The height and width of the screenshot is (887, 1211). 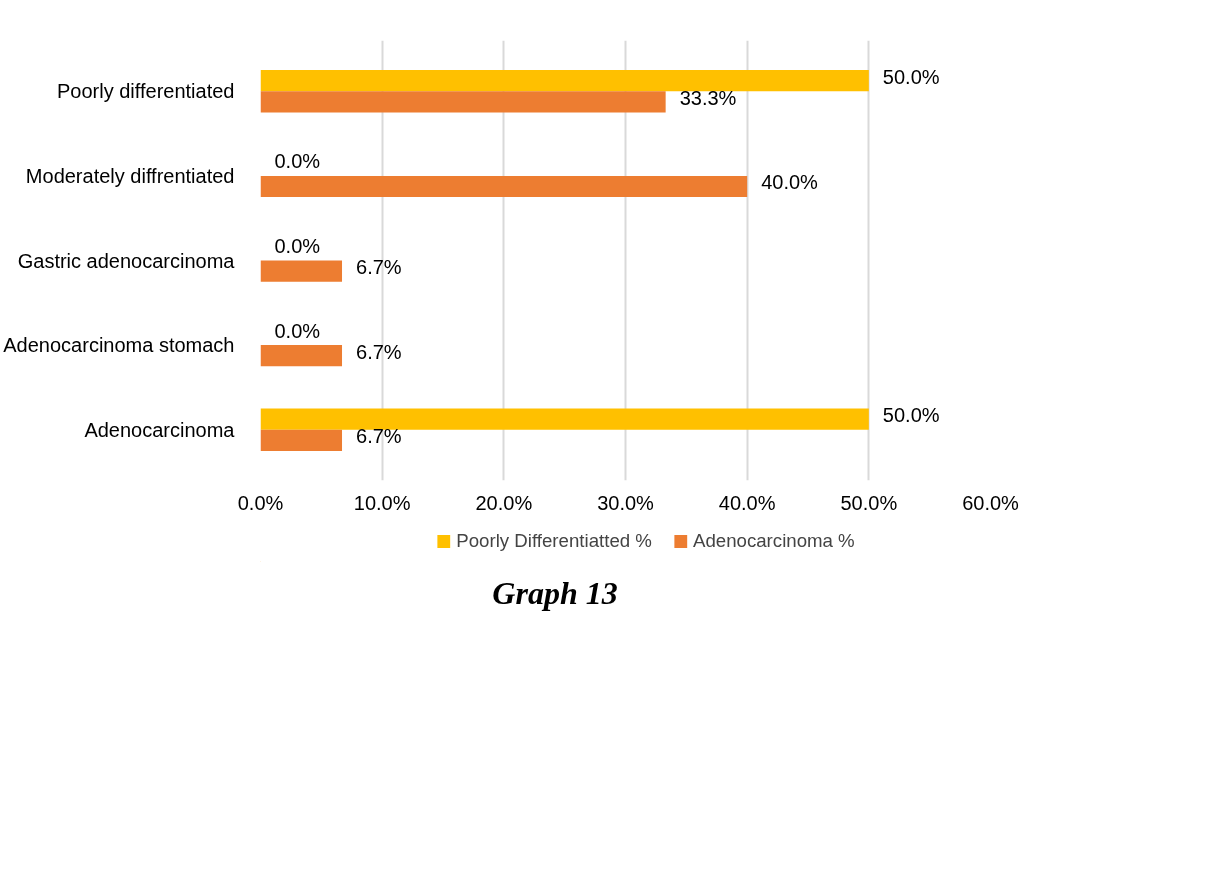 I want to click on caption: Graph 13, so click(x=555, y=593).